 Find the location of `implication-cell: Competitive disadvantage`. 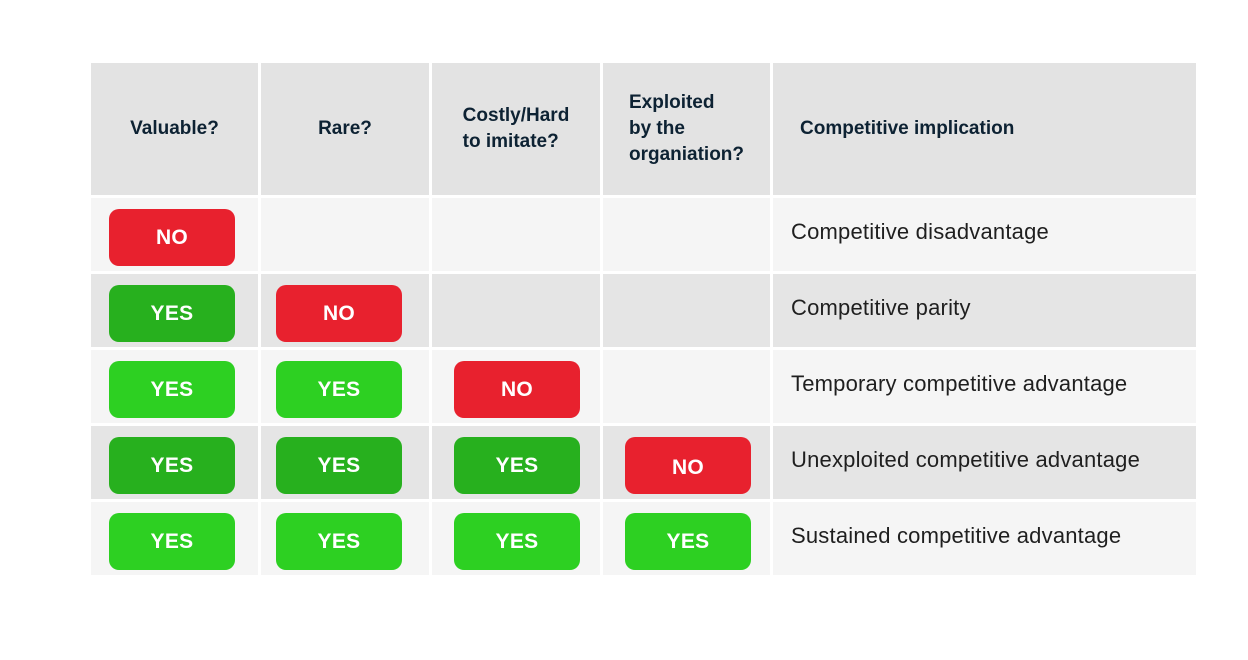

implication-cell: Competitive disadvantage is located at coordinates (984, 234).